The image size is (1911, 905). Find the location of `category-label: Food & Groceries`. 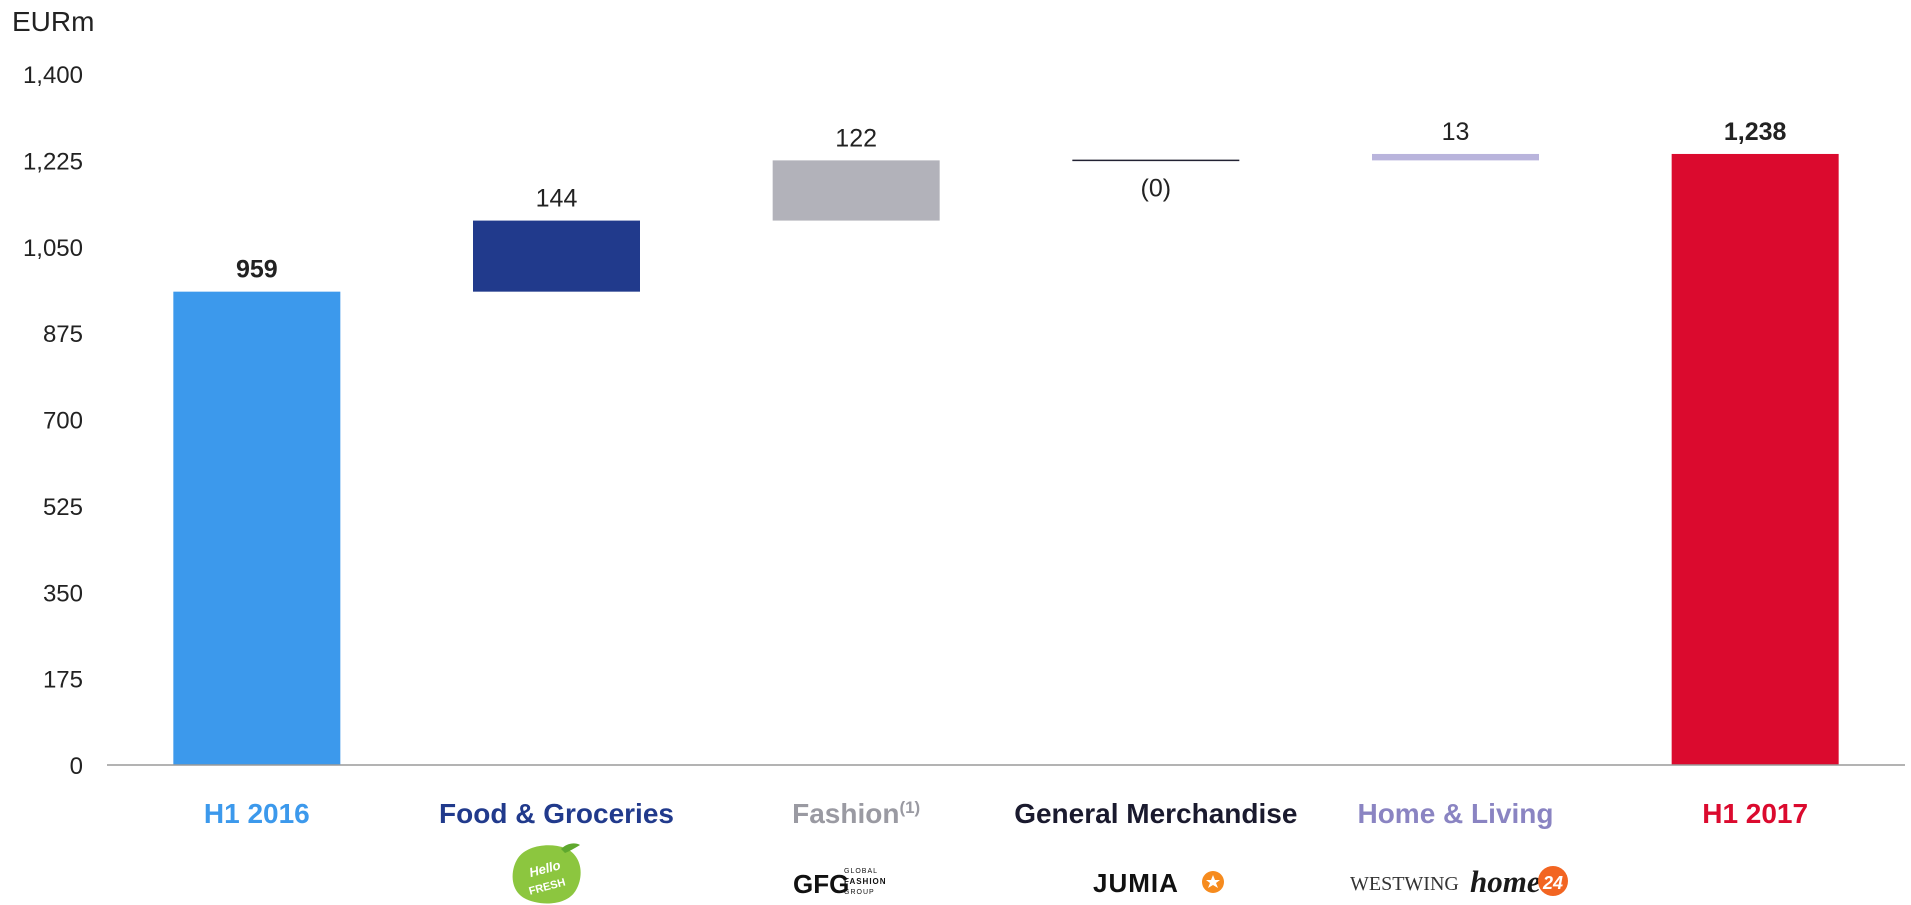

category-label: Food & Groceries is located at coordinates (556, 813).